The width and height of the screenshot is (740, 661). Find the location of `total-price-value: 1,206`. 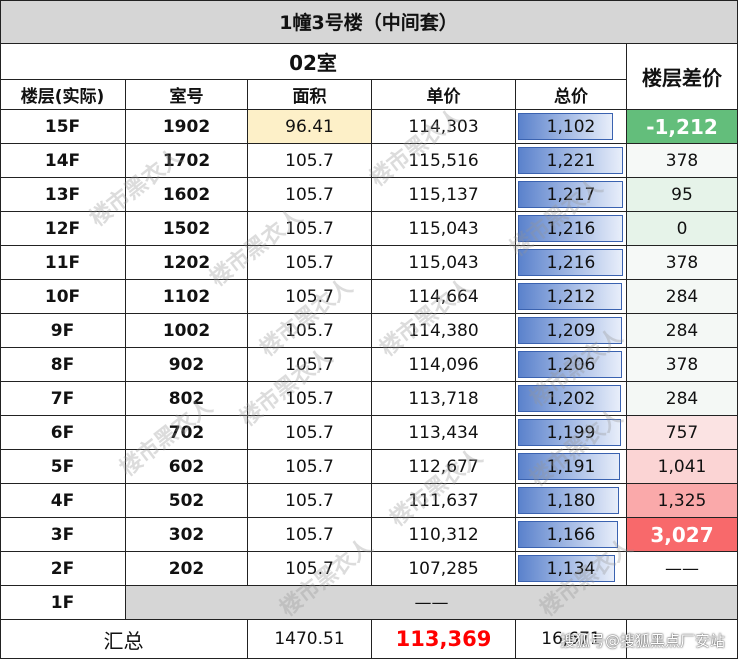

total-price-value: 1,206 is located at coordinates (571, 364).